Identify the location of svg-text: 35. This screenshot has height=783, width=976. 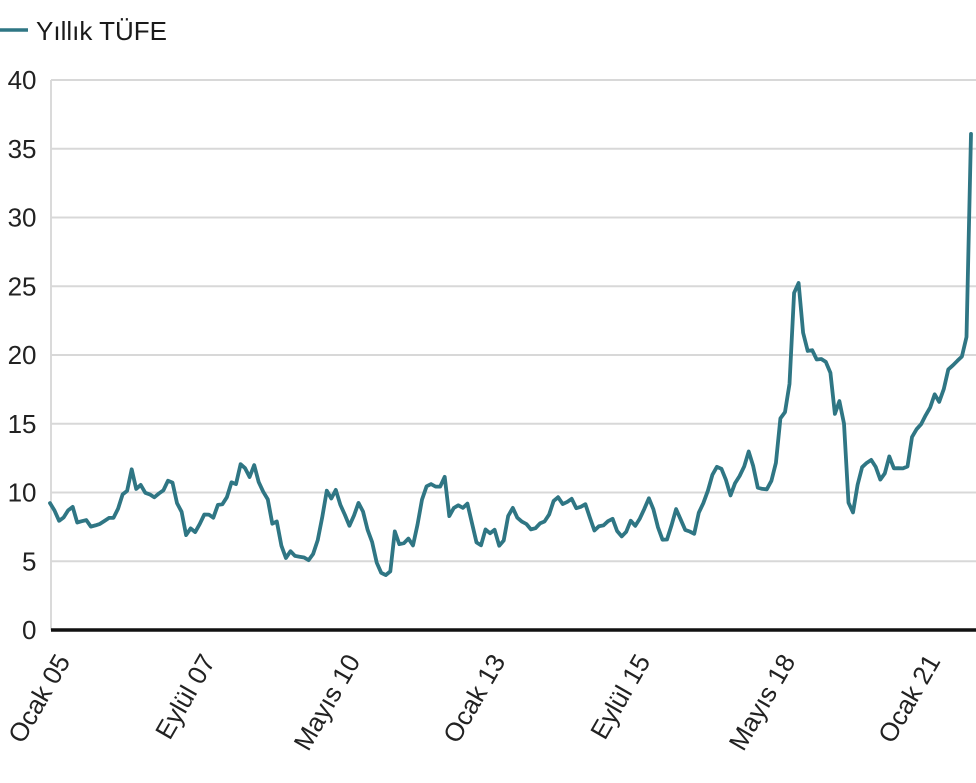
(22, 149).